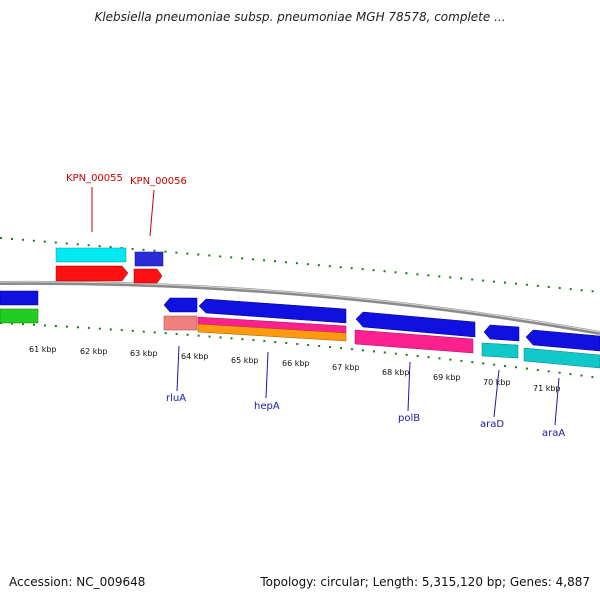  I want to click on genome-backbone, so click(300, 307).